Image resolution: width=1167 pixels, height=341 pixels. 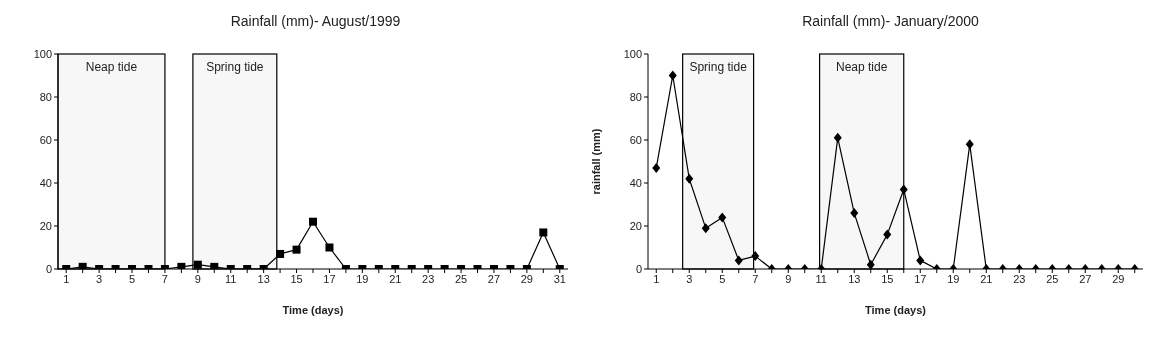 I want to click on x-tick-label: 31, so click(x=559, y=278).